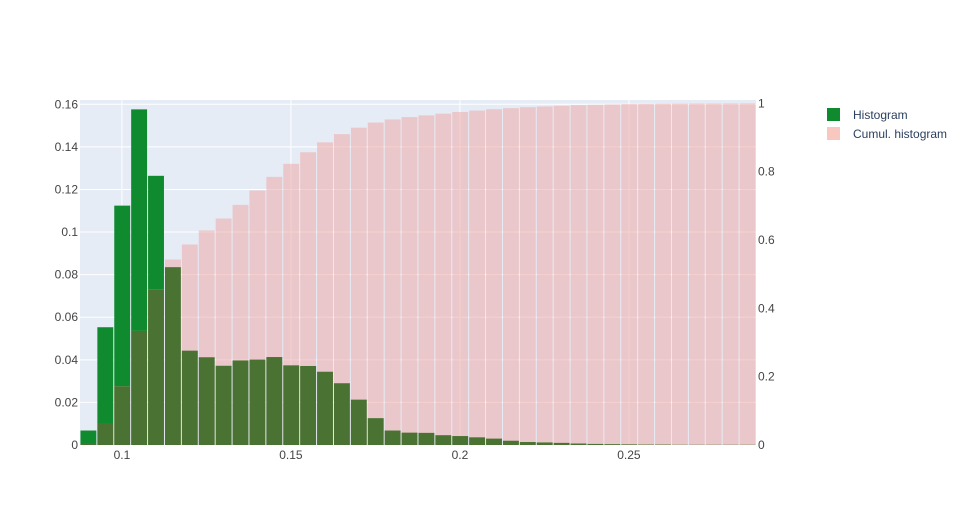 The image size is (964, 525). I want to click on legend-swatch-cumulative, so click(833, 133).